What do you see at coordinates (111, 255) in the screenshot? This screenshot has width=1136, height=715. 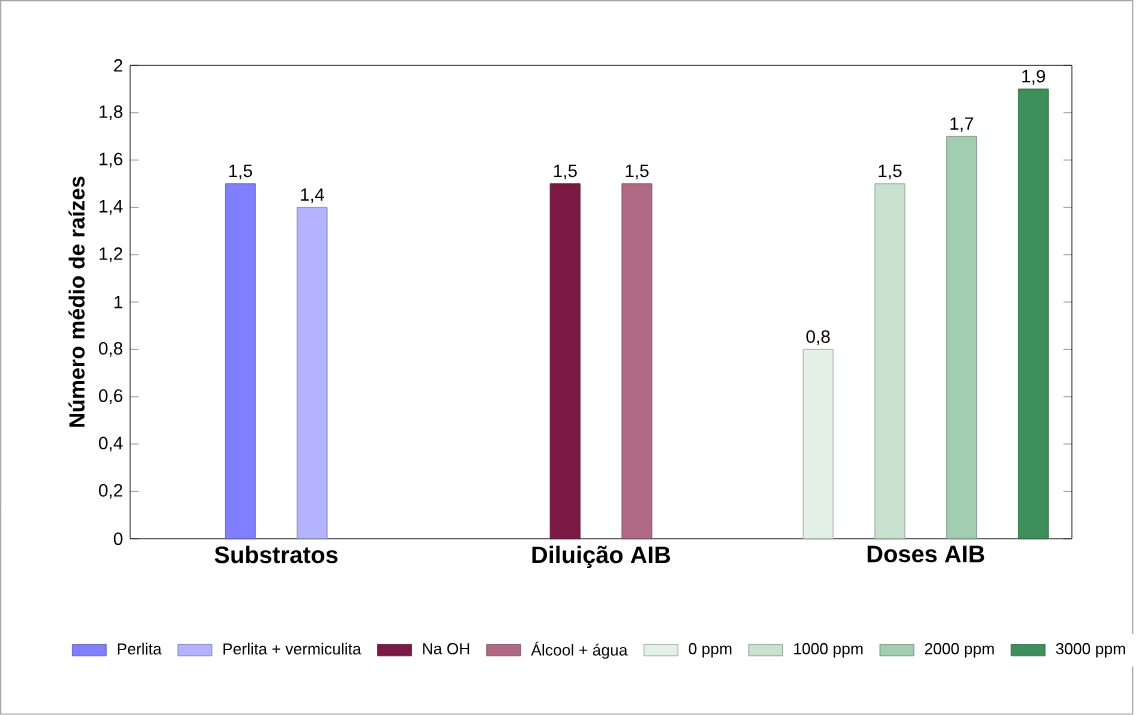 I see `y-tick-label: 1,2` at bounding box center [111, 255].